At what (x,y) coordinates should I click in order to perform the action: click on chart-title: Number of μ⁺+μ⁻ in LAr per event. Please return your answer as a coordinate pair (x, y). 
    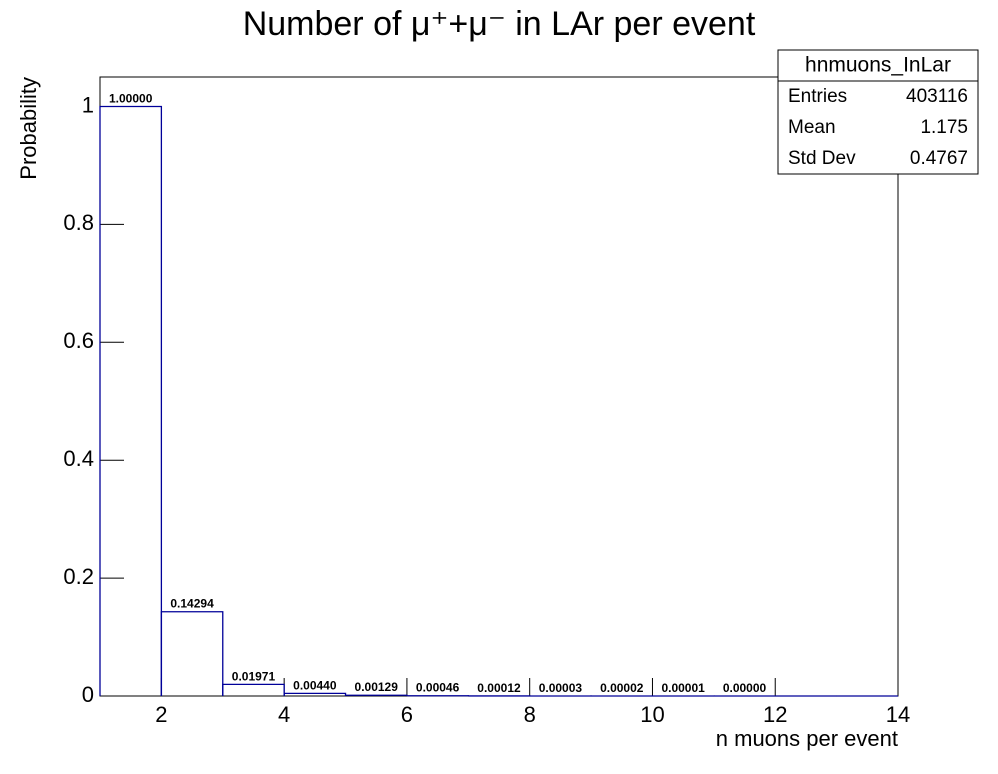
    Looking at the image, I should click on (499, 24).